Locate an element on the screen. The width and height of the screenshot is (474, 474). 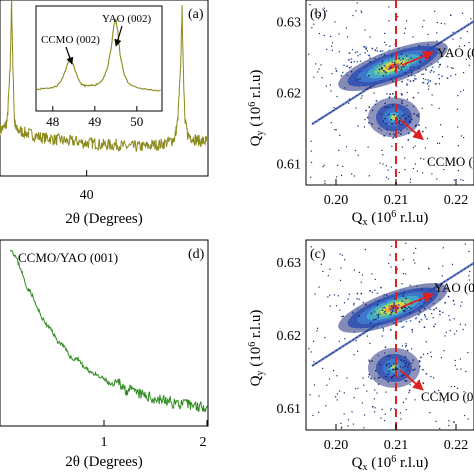
panel-b-ylabel: Qy (106 r.l.u) is located at coordinates (256, 108).